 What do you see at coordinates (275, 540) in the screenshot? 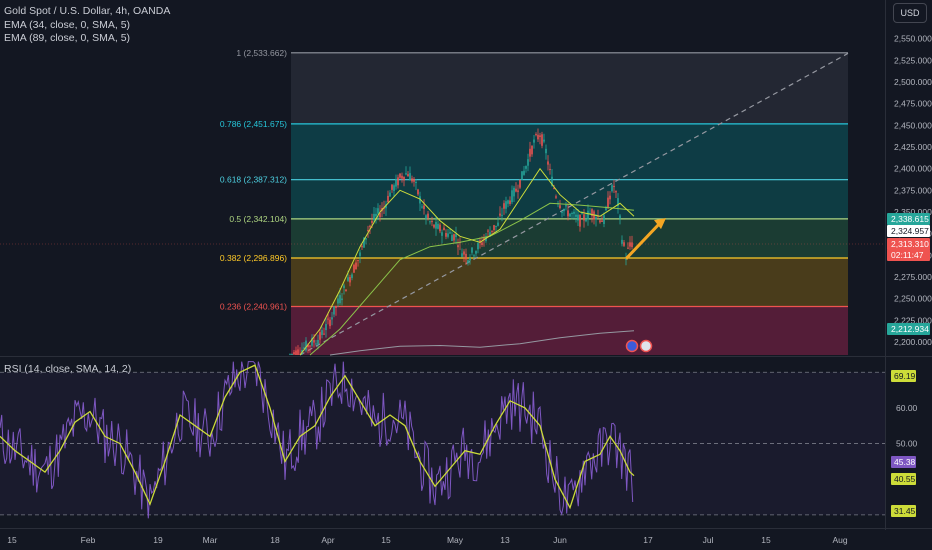
I see `time-tick: 18` at bounding box center [275, 540].